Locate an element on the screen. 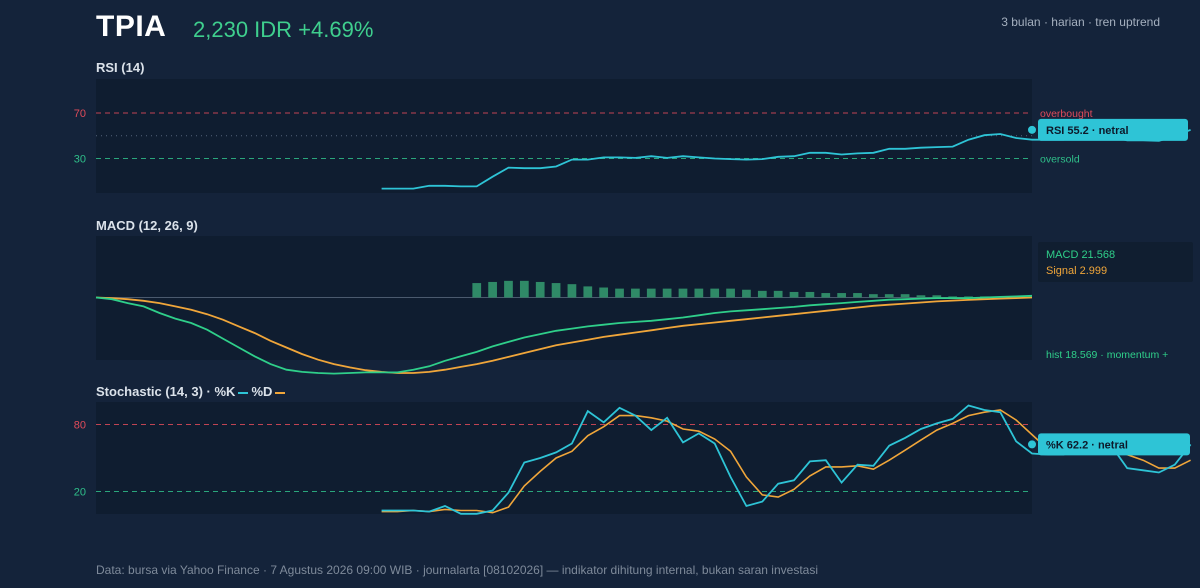 The image size is (1200, 588). stoch-tick-20: 20 is located at coordinates (80, 493).